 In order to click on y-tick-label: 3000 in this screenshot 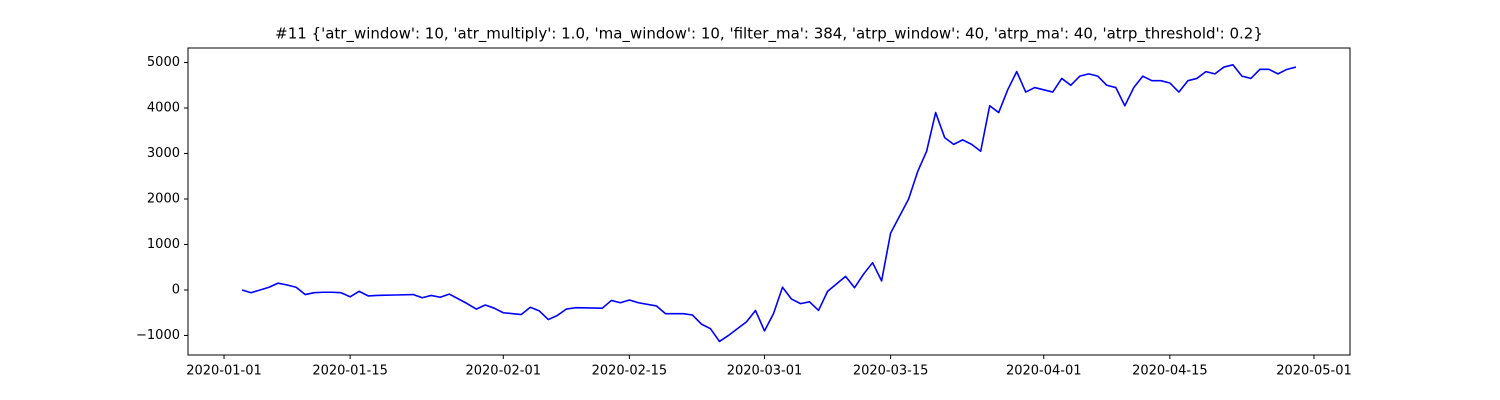, I will do `click(163, 153)`.